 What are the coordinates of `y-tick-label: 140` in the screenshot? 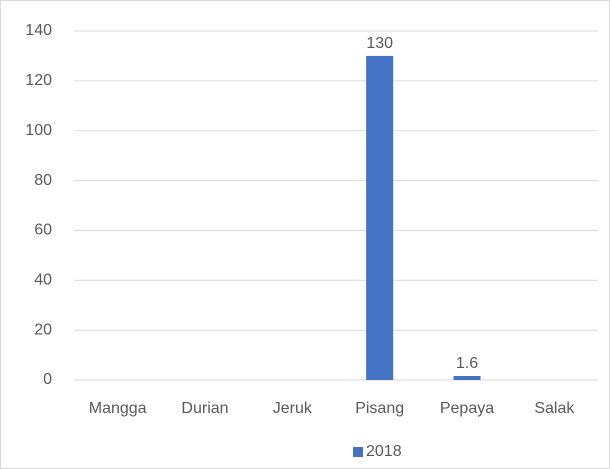 It's located at (38, 30).